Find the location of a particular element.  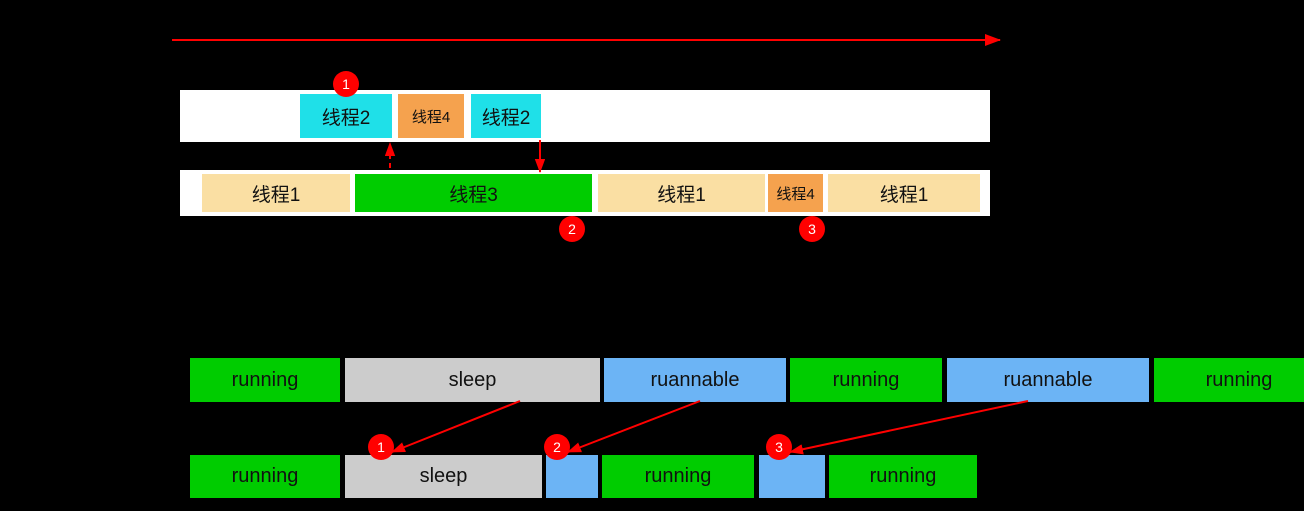

state-upper-block: sleep is located at coordinates (472, 380).